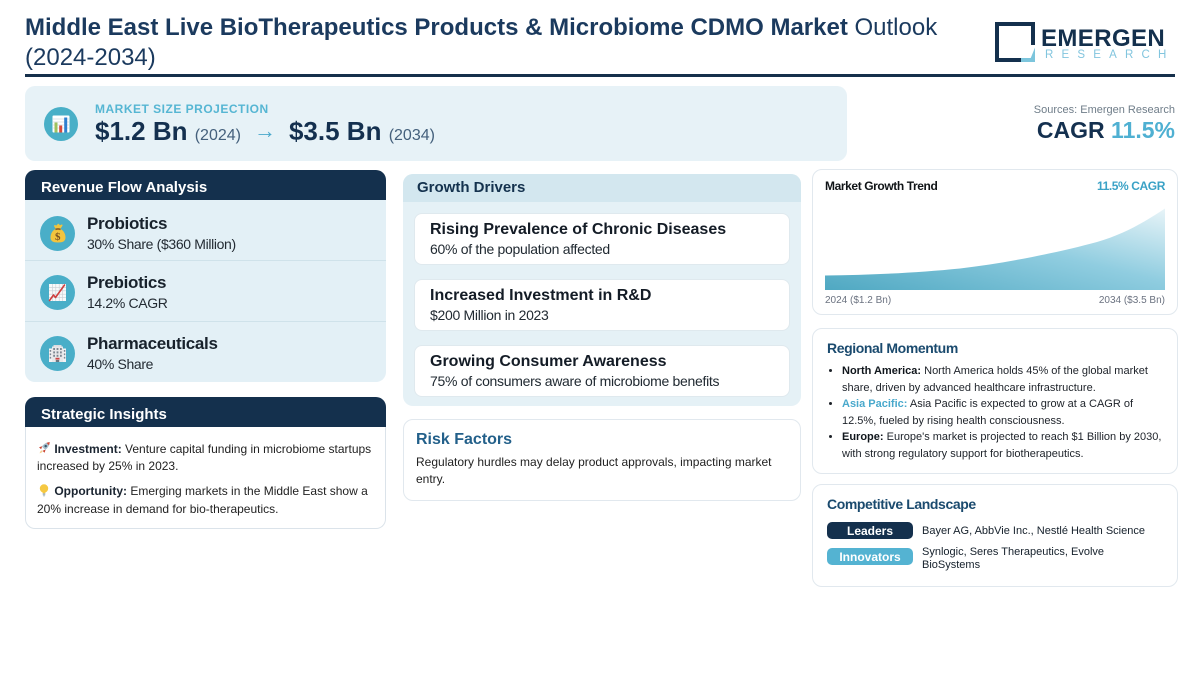  Describe the element at coordinates (1110, 55) in the screenshot. I see `svg-text: RESEARCH` at that location.